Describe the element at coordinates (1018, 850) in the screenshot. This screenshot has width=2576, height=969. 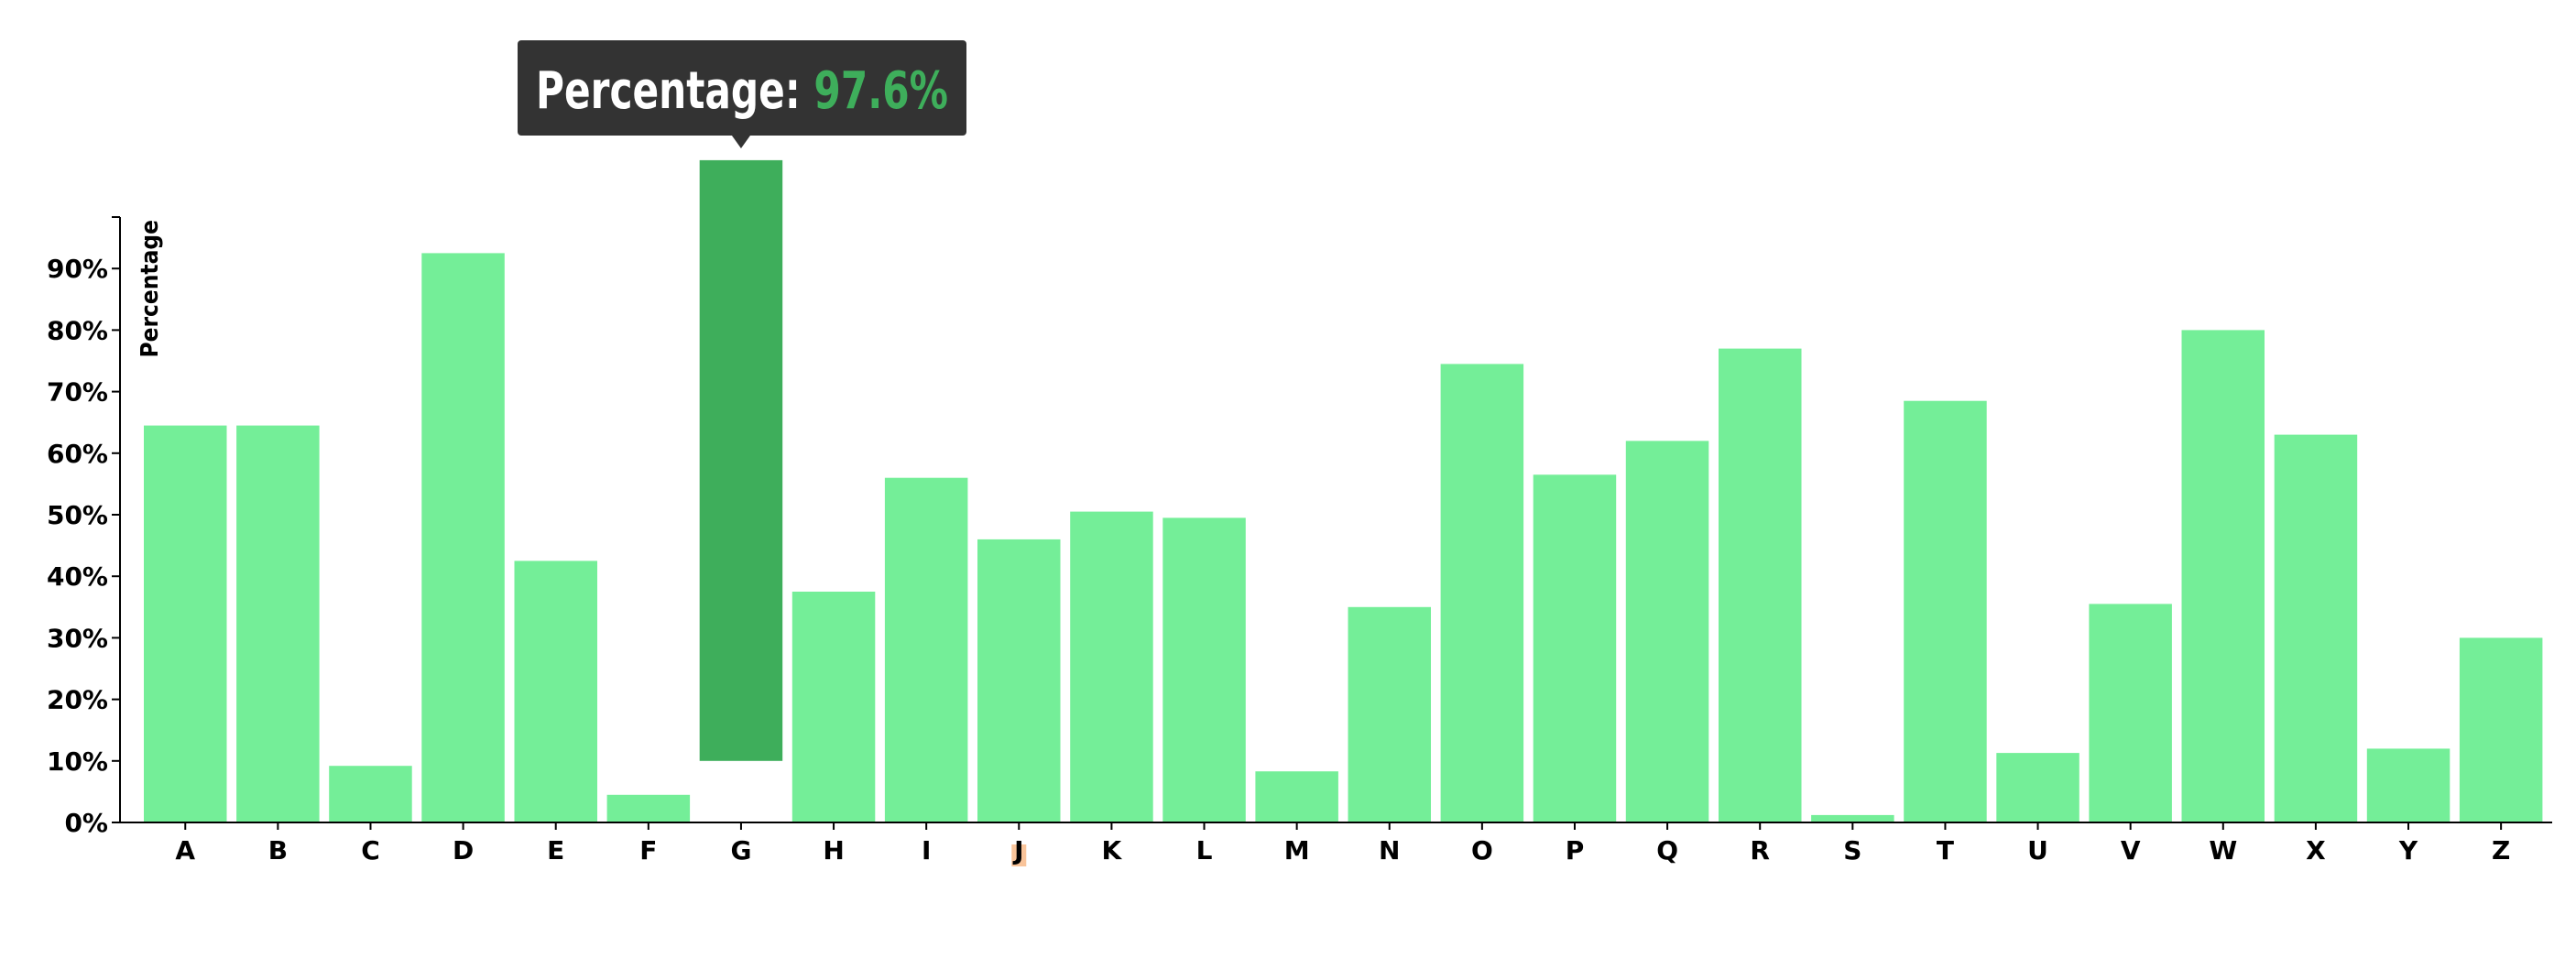
I see `x-tick-label-j: J` at that location.